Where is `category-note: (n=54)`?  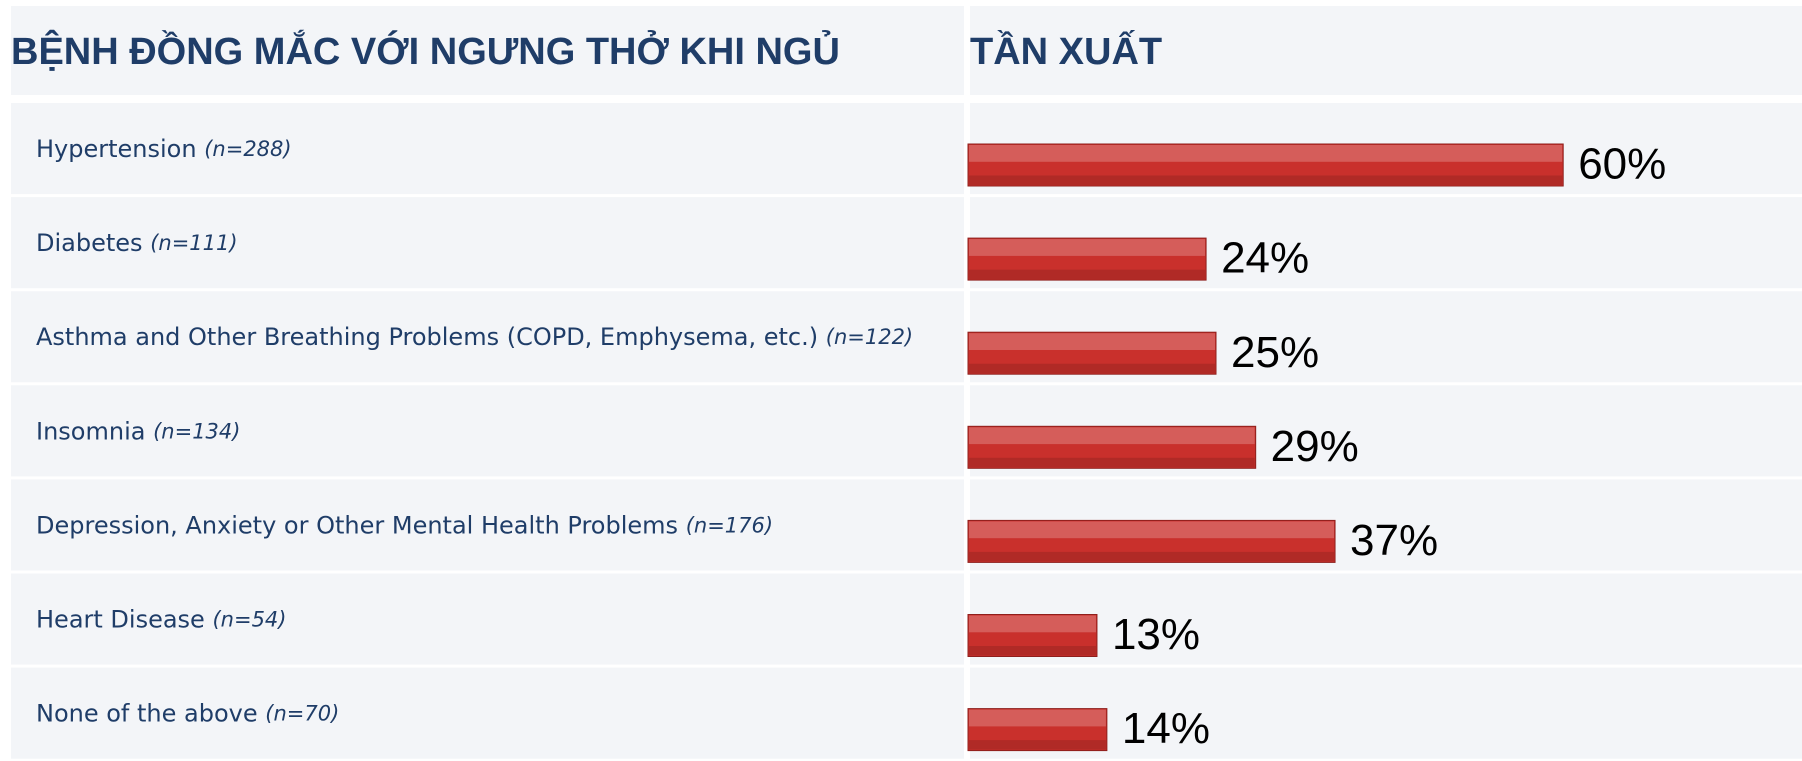 category-note: (n=54) is located at coordinates (249, 620).